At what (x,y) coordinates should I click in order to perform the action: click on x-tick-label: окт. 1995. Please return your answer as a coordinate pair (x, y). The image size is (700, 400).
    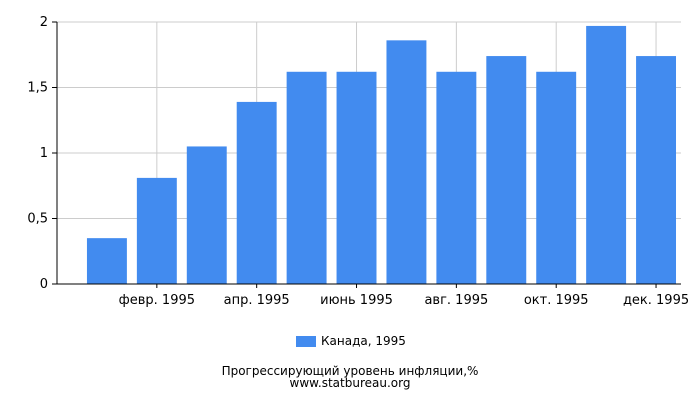
    Looking at the image, I should click on (556, 300).